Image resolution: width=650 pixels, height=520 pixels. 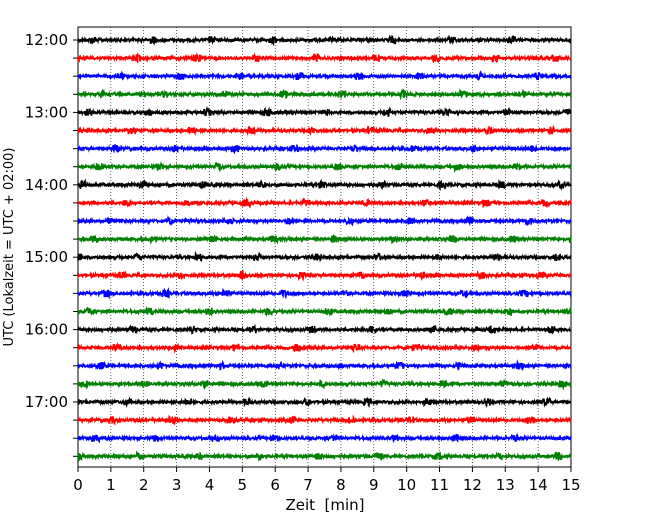 What do you see at coordinates (243, 485) in the screenshot?
I see `x-tick-label: 5` at bounding box center [243, 485].